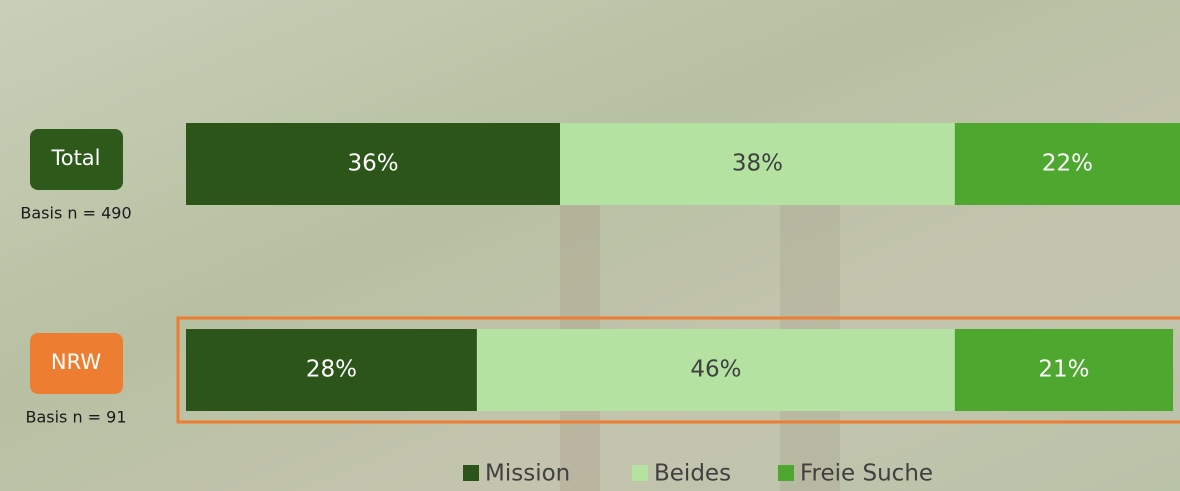 The image size is (1180, 491). I want to click on category-label: NRW, so click(76, 362).